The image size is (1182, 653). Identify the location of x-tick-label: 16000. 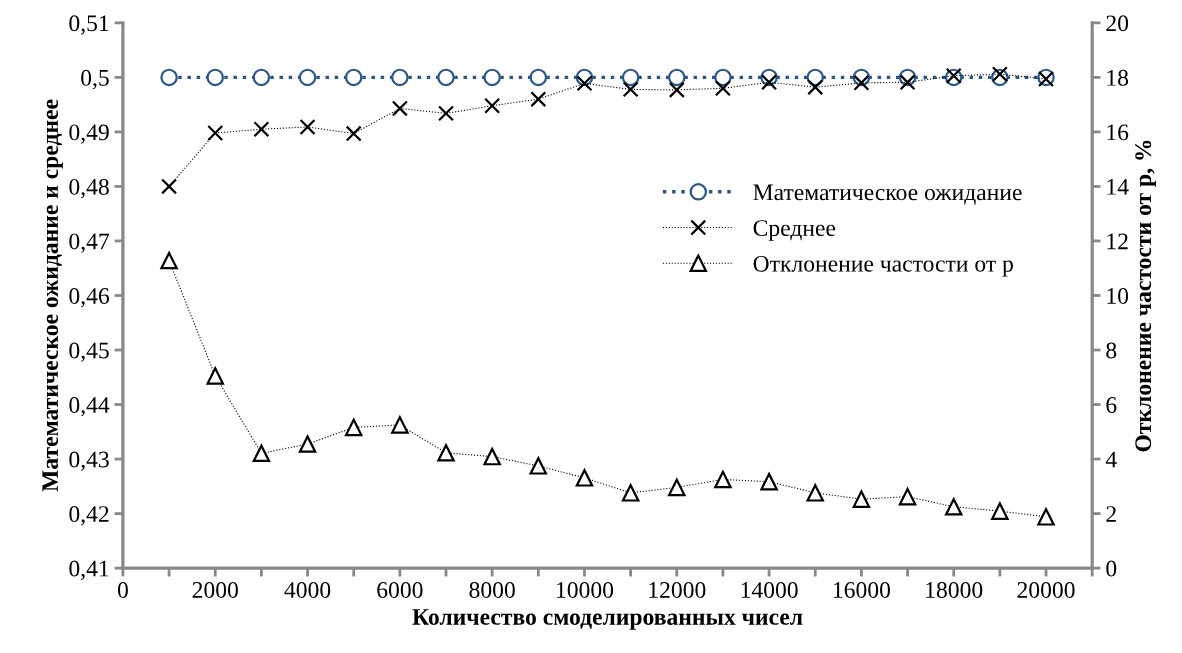
(862, 589).